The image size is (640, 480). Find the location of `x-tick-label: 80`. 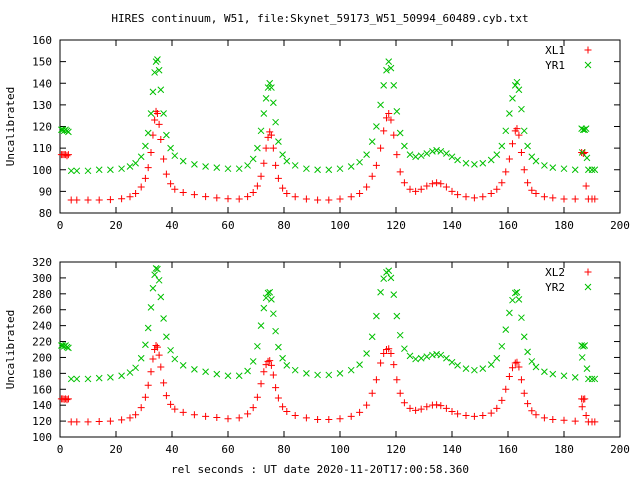

x-tick-label: 80 is located at coordinates (283, 225).